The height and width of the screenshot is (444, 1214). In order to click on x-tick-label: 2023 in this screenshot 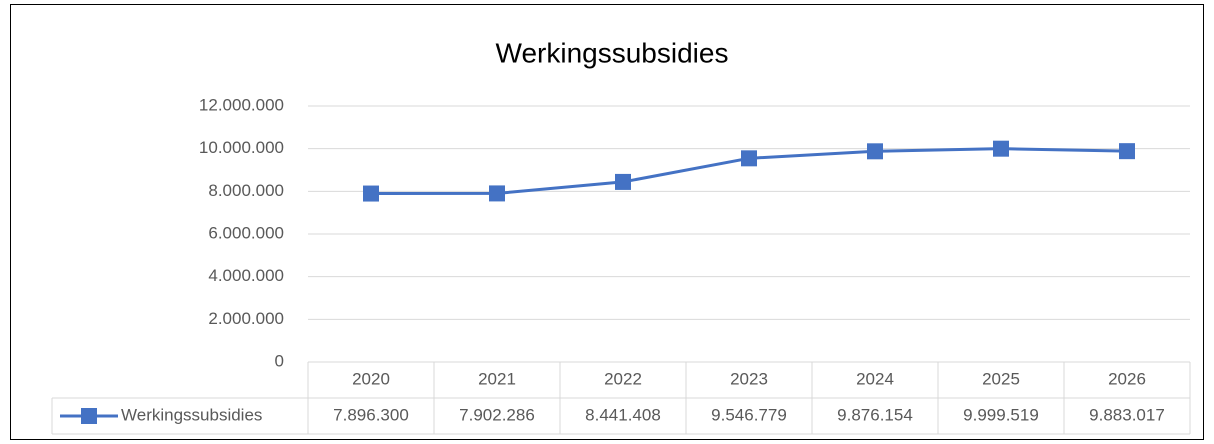, I will do `click(749, 378)`.